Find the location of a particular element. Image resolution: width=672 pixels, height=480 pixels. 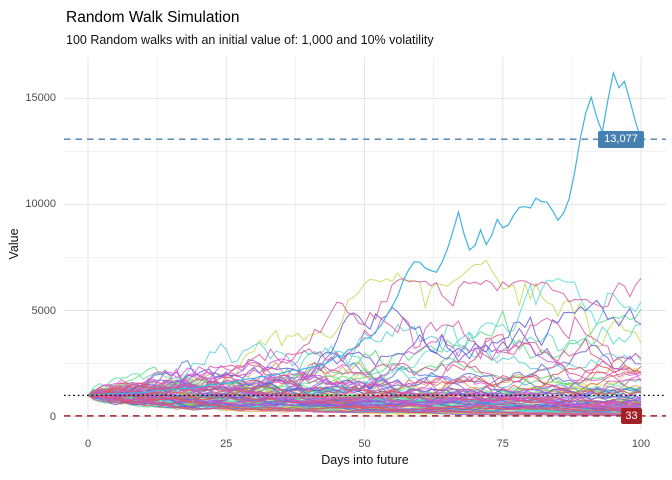

x-tick-label: 0 is located at coordinates (88, 444).